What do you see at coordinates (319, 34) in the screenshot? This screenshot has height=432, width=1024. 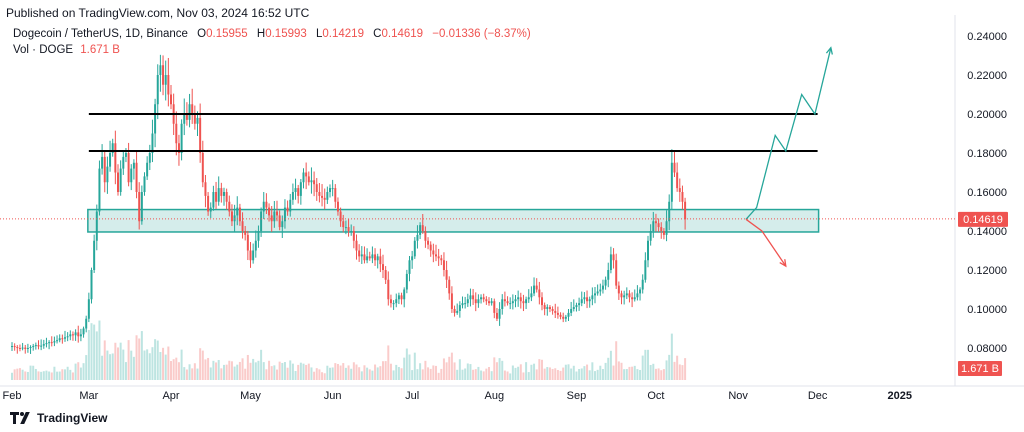 I see `low-label: L` at bounding box center [319, 34].